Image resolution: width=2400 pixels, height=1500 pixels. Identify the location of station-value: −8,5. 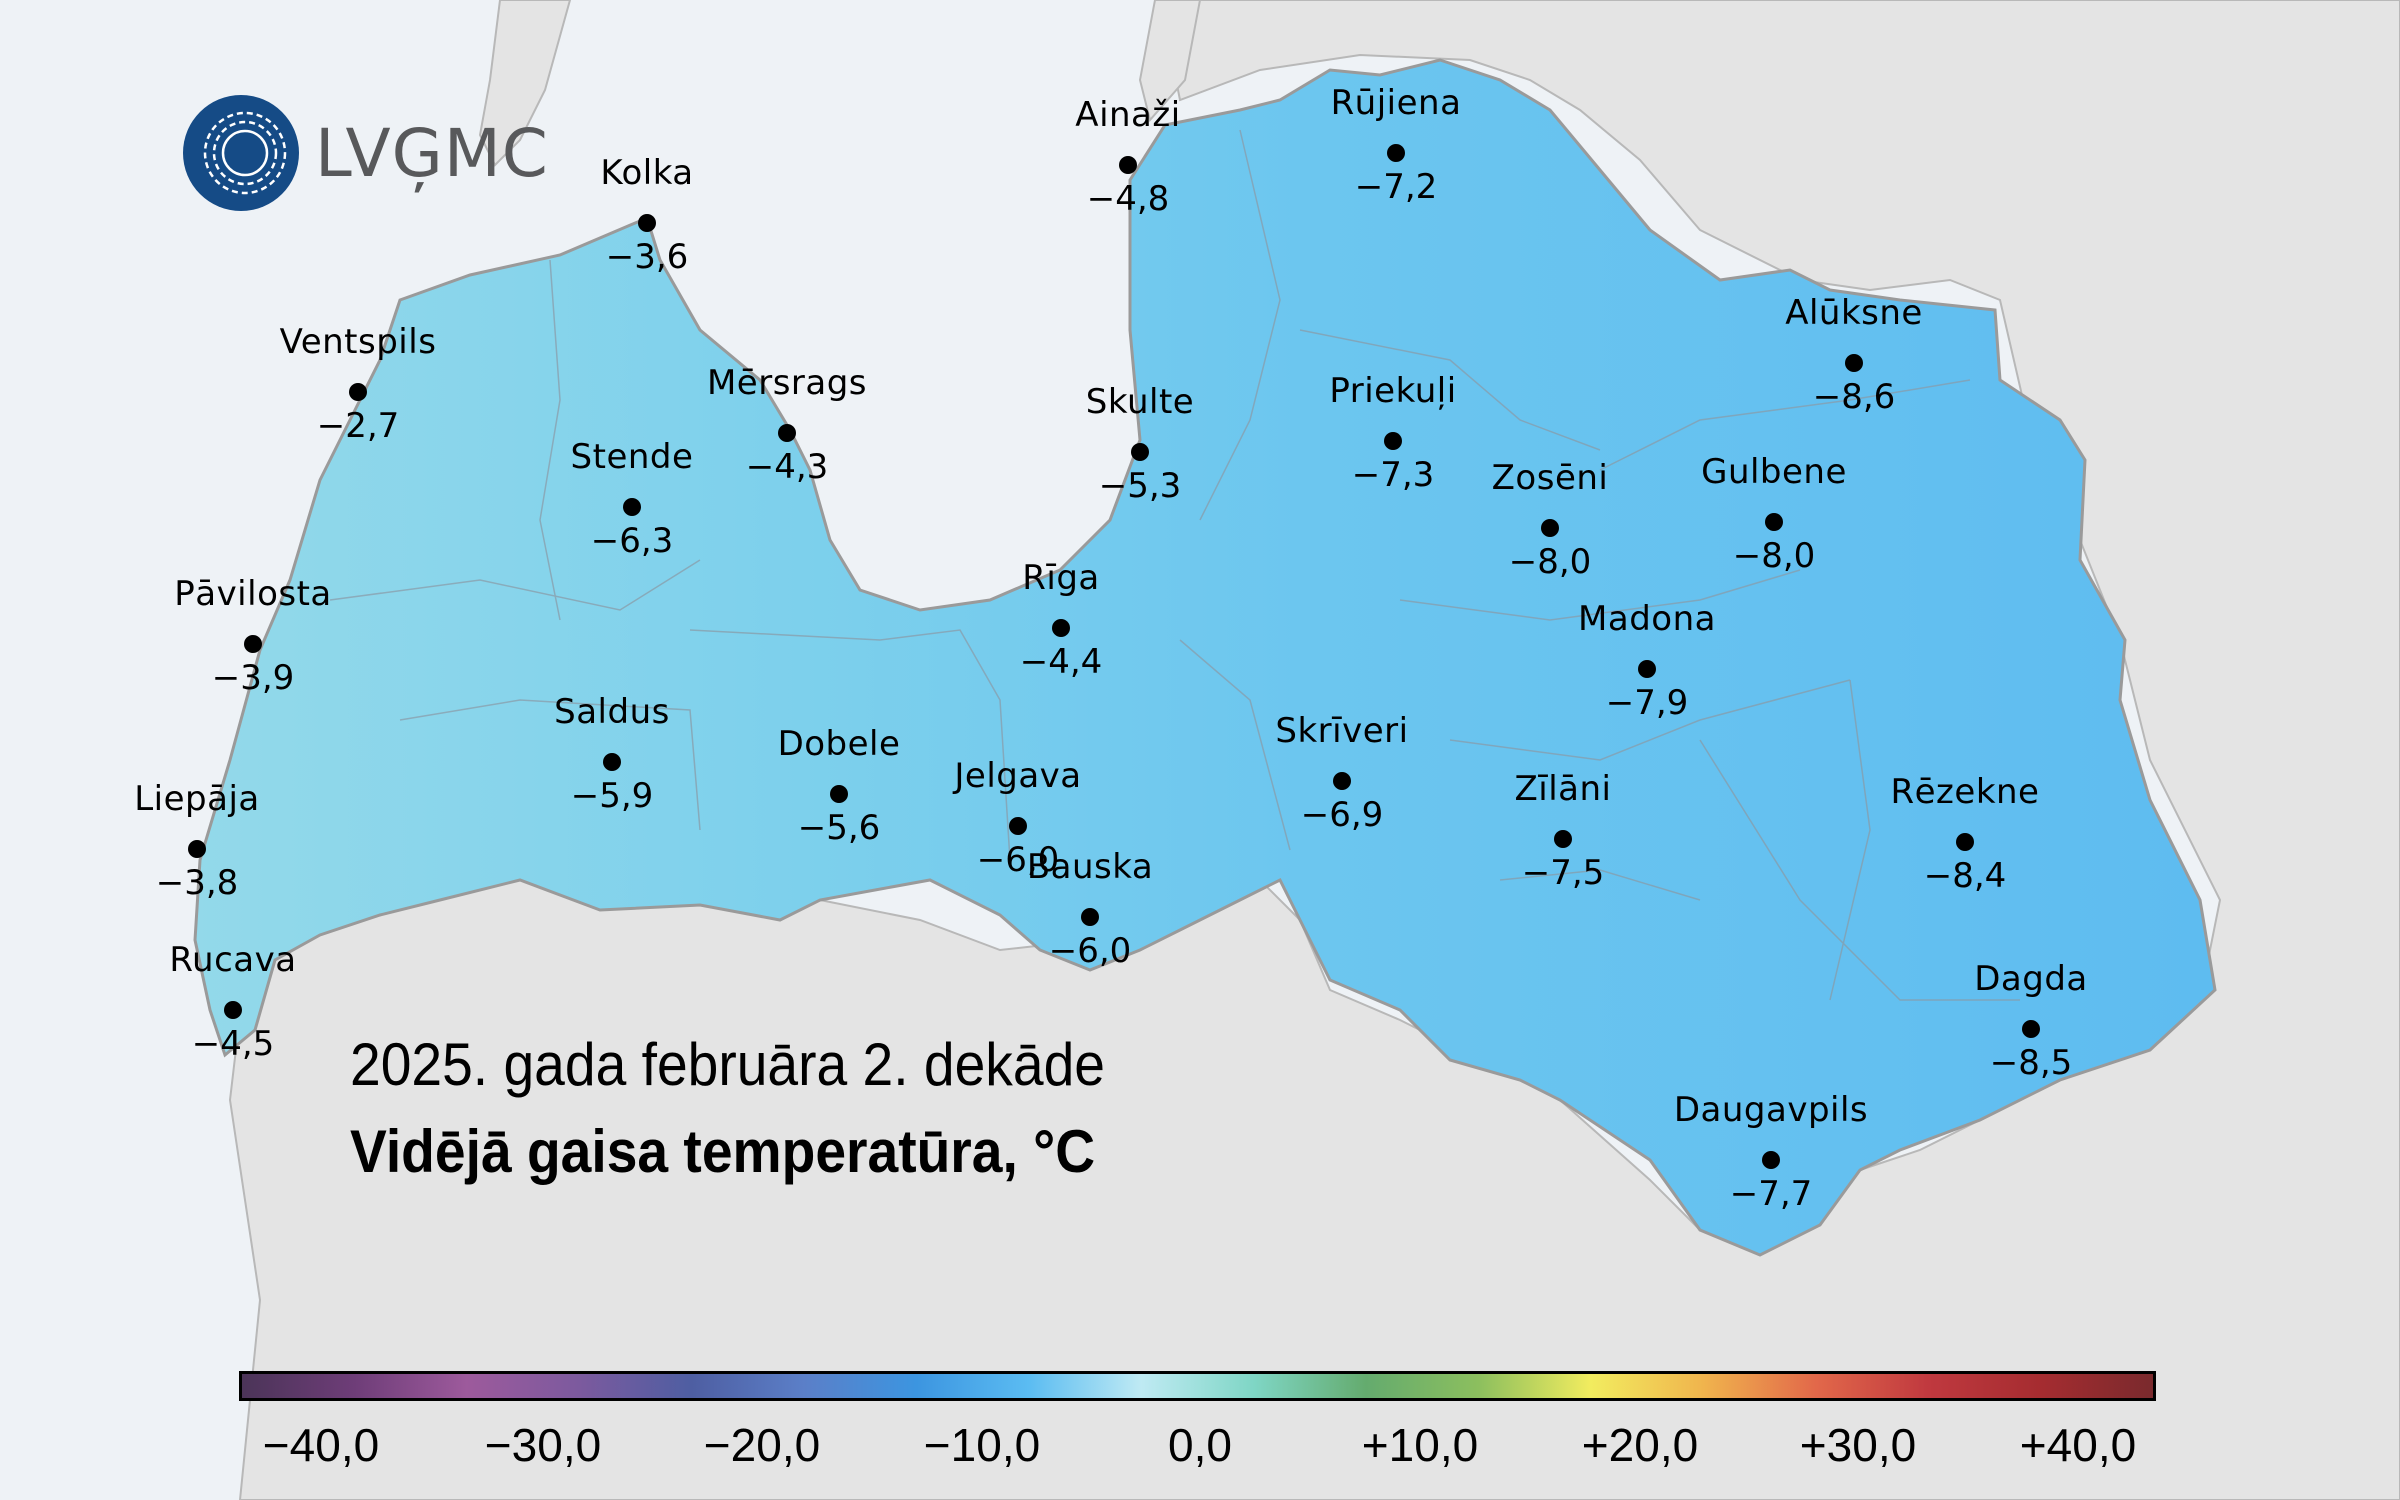
(2031, 1063).